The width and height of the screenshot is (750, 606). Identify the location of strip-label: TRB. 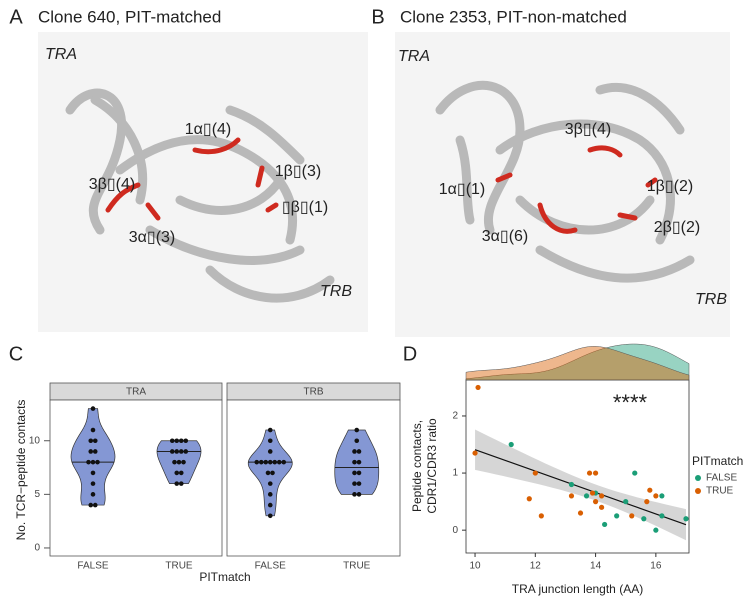
(314, 392).